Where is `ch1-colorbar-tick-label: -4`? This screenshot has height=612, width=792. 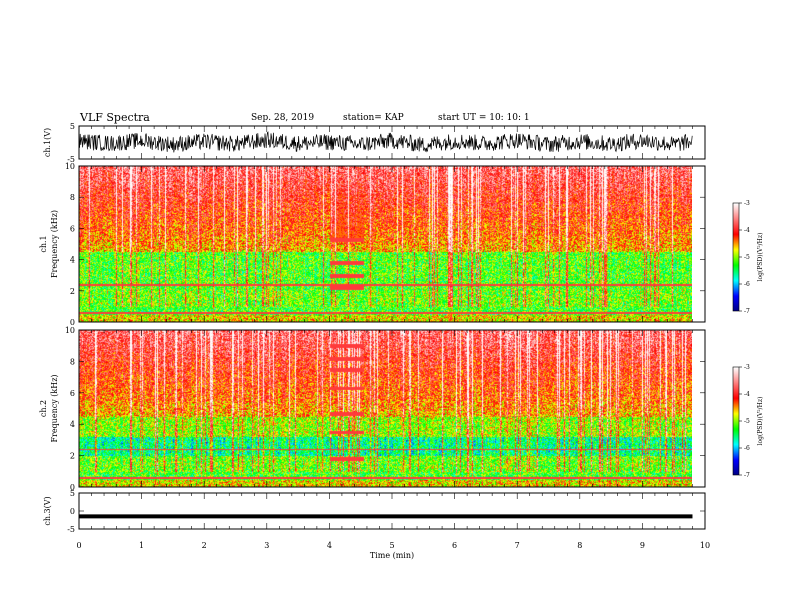
ch1-colorbar-tick-label: -4 is located at coordinates (747, 230).